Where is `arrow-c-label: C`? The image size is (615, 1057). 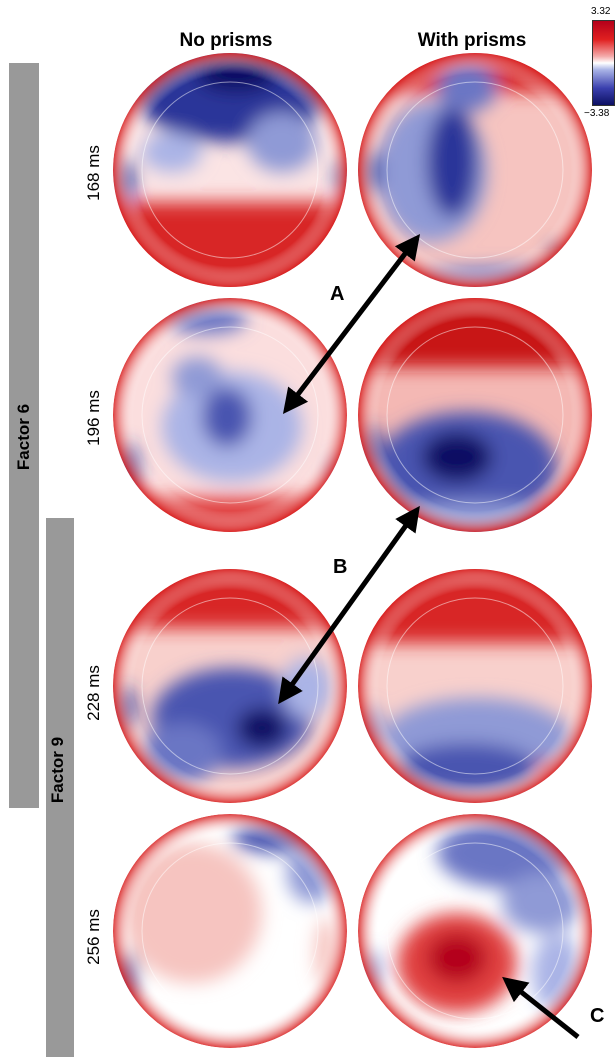 arrow-c-label: C is located at coordinates (597, 1016).